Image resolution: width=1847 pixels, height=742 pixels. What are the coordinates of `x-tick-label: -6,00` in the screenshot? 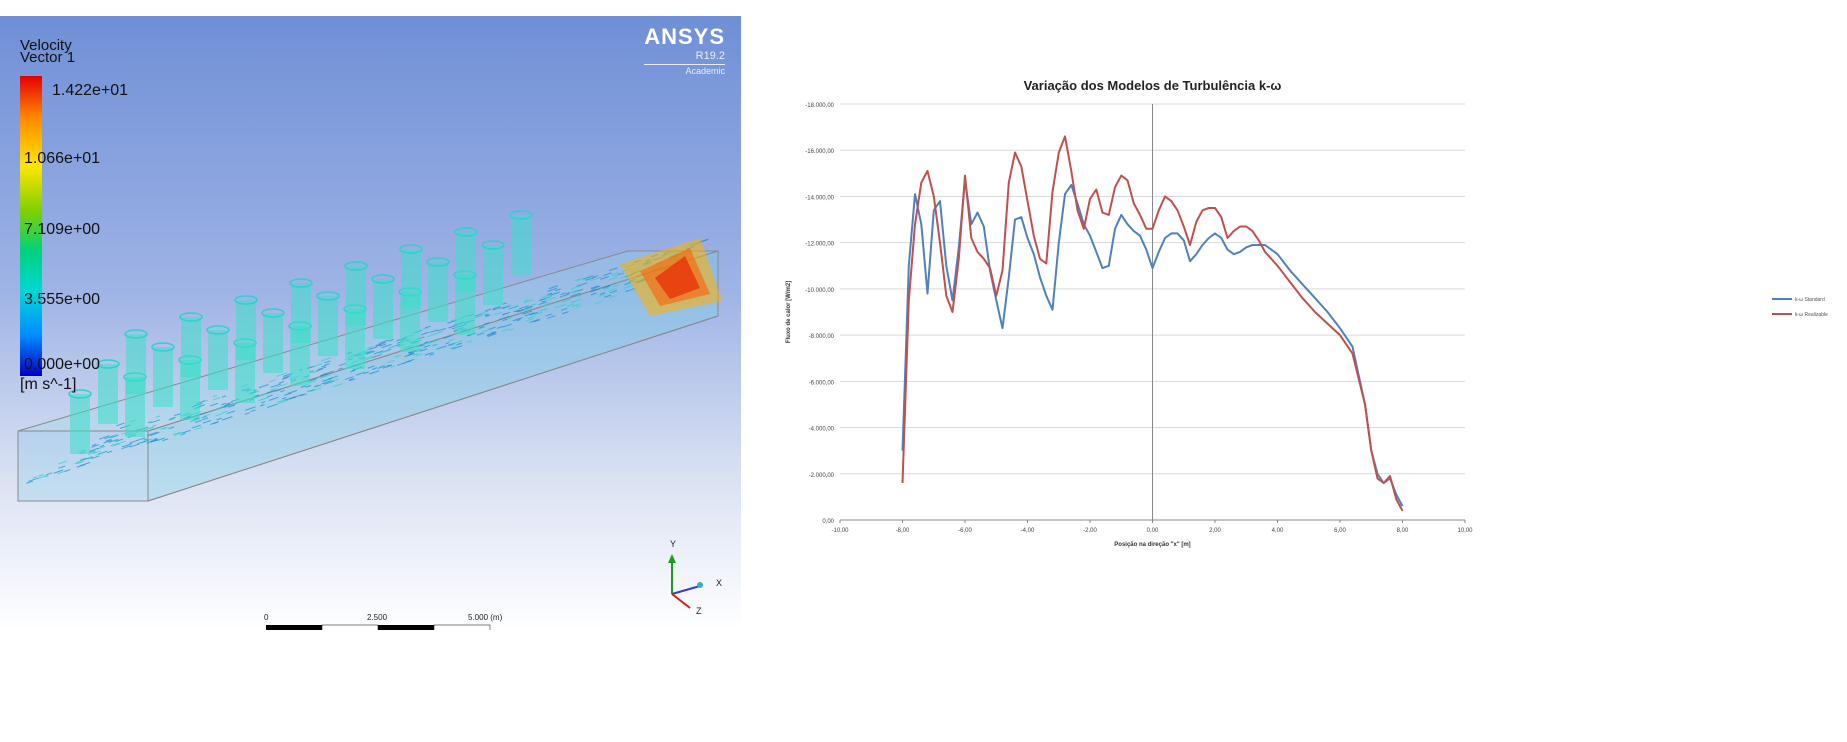 It's located at (965, 531).